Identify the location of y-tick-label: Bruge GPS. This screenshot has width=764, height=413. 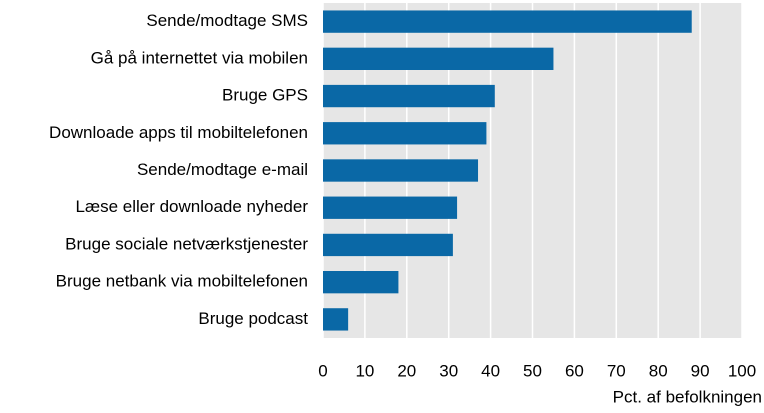
(265, 95).